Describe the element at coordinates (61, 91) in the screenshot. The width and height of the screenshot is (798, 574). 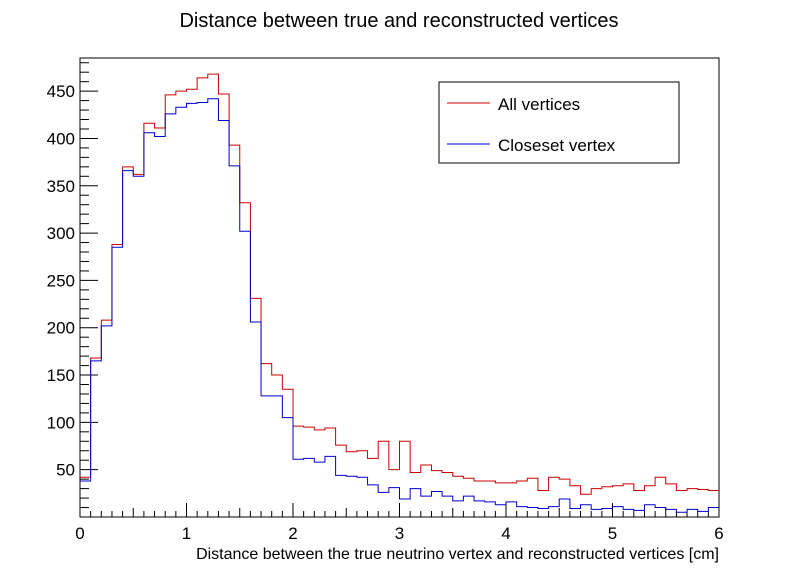
I see `y-tick-label: 450` at that location.